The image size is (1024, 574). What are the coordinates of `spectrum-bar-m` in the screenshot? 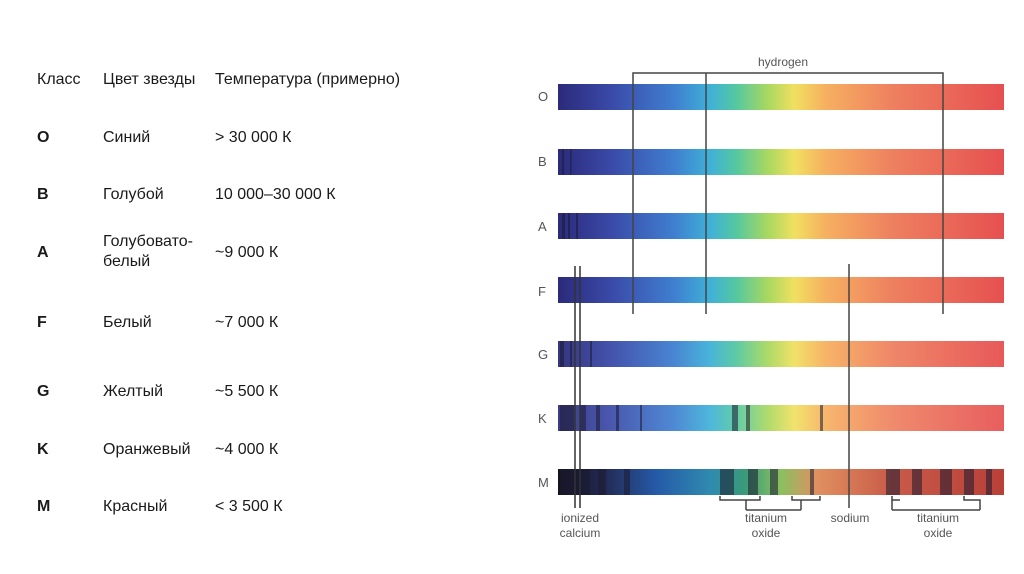 It's located at (781, 482).